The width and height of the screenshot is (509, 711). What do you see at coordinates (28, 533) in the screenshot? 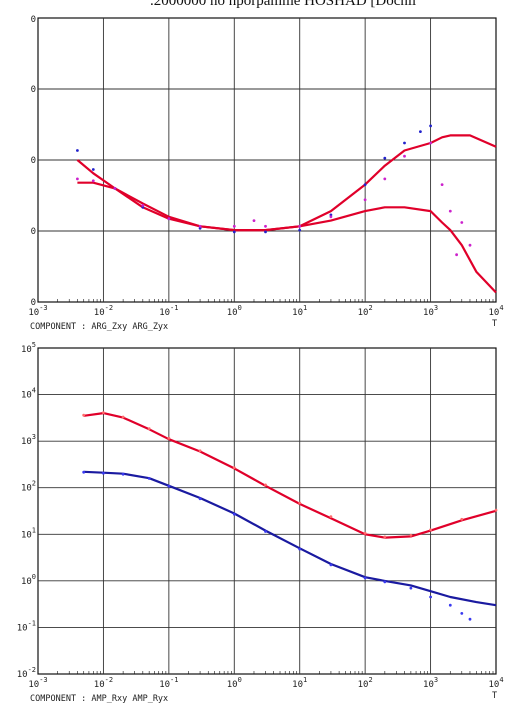
I see `y-tick-label: 10¹` at bounding box center [28, 533].